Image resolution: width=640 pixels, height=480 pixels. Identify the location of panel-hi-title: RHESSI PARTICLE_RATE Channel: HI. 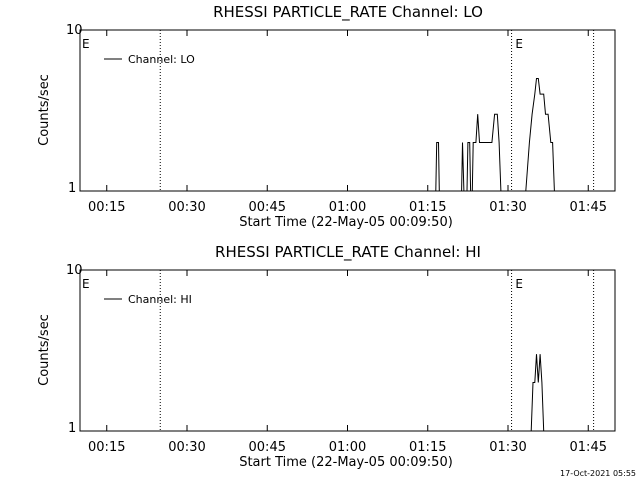
(348, 252).